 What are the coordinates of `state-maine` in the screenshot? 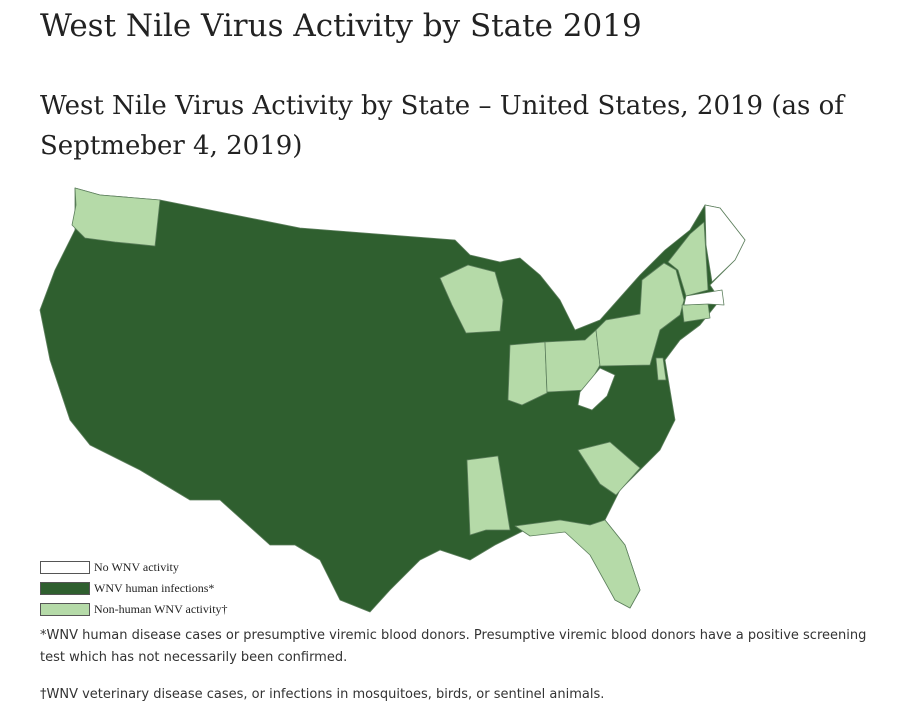 It's located at (725, 243).